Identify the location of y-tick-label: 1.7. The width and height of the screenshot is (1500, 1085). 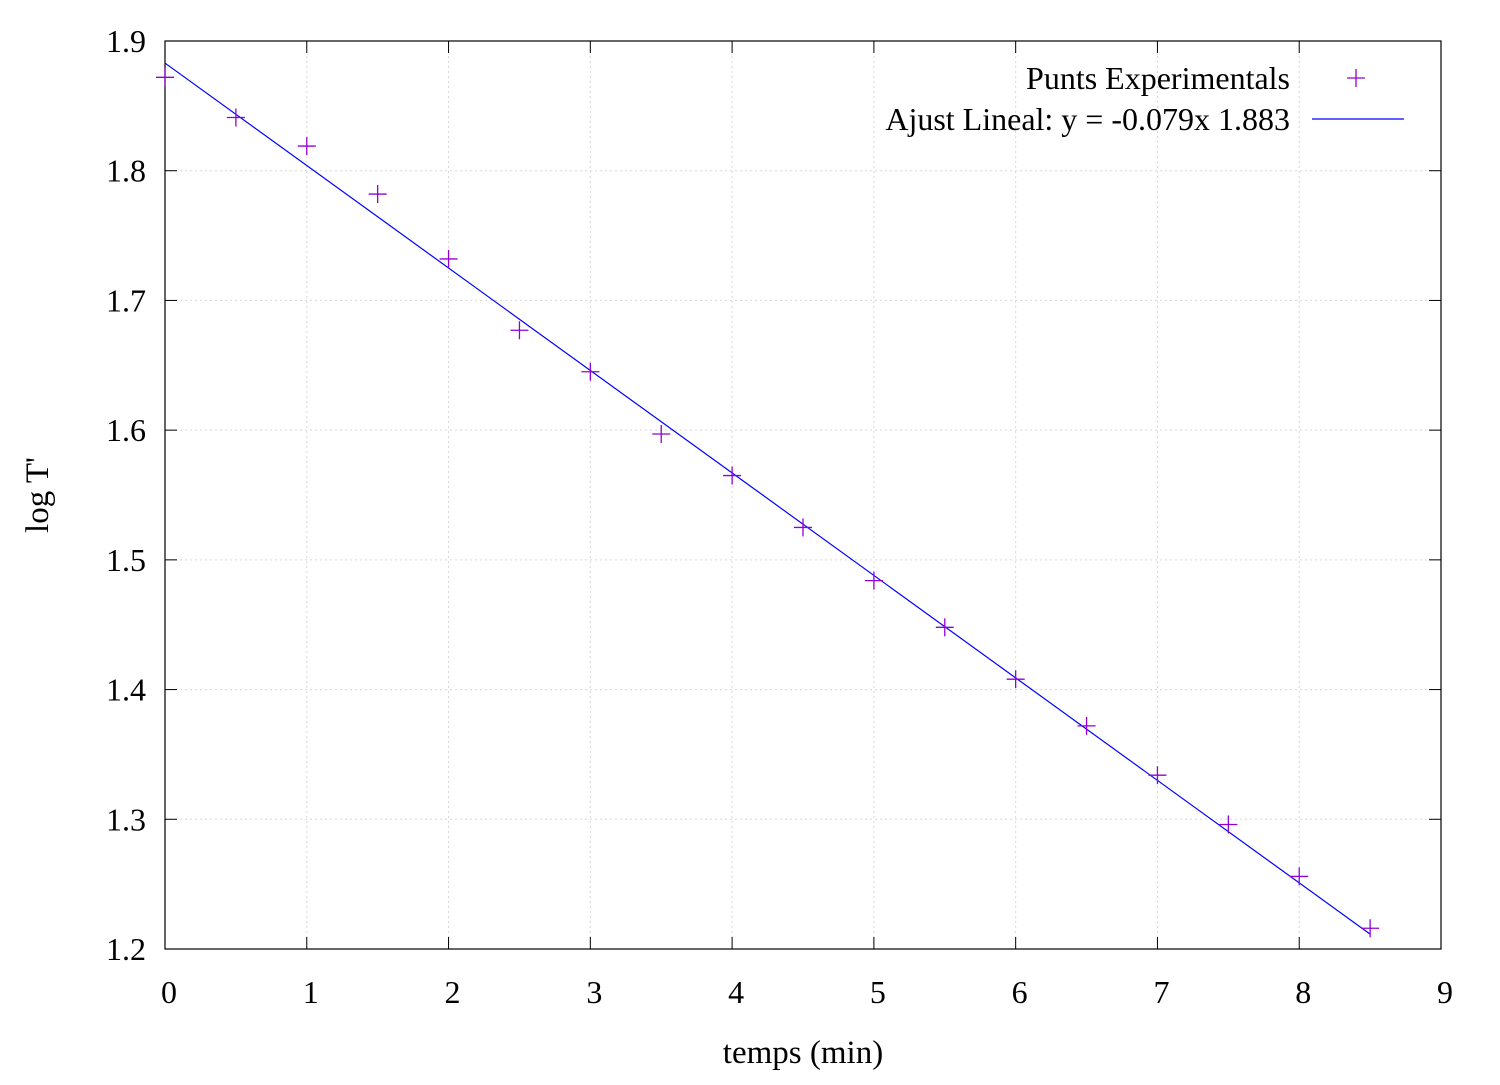
(126, 300).